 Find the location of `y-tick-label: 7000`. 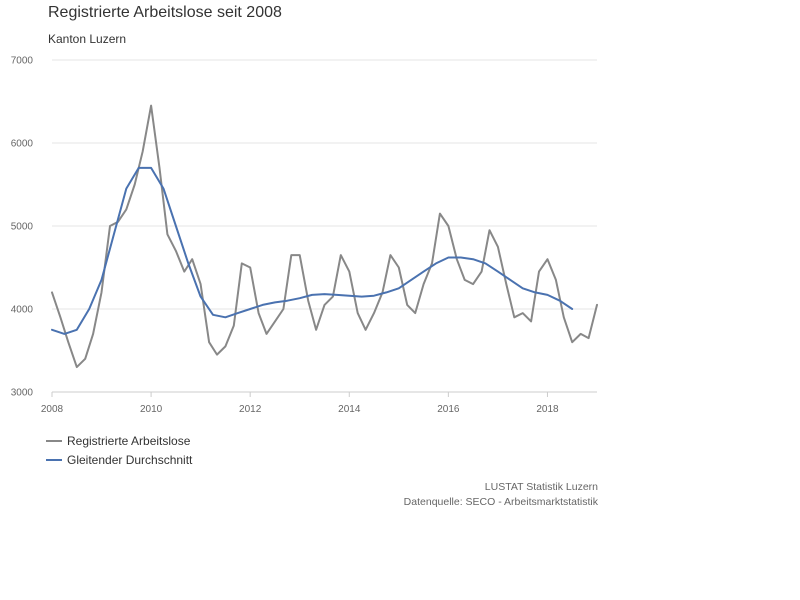

y-tick-label: 7000 is located at coordinates (22, 61).